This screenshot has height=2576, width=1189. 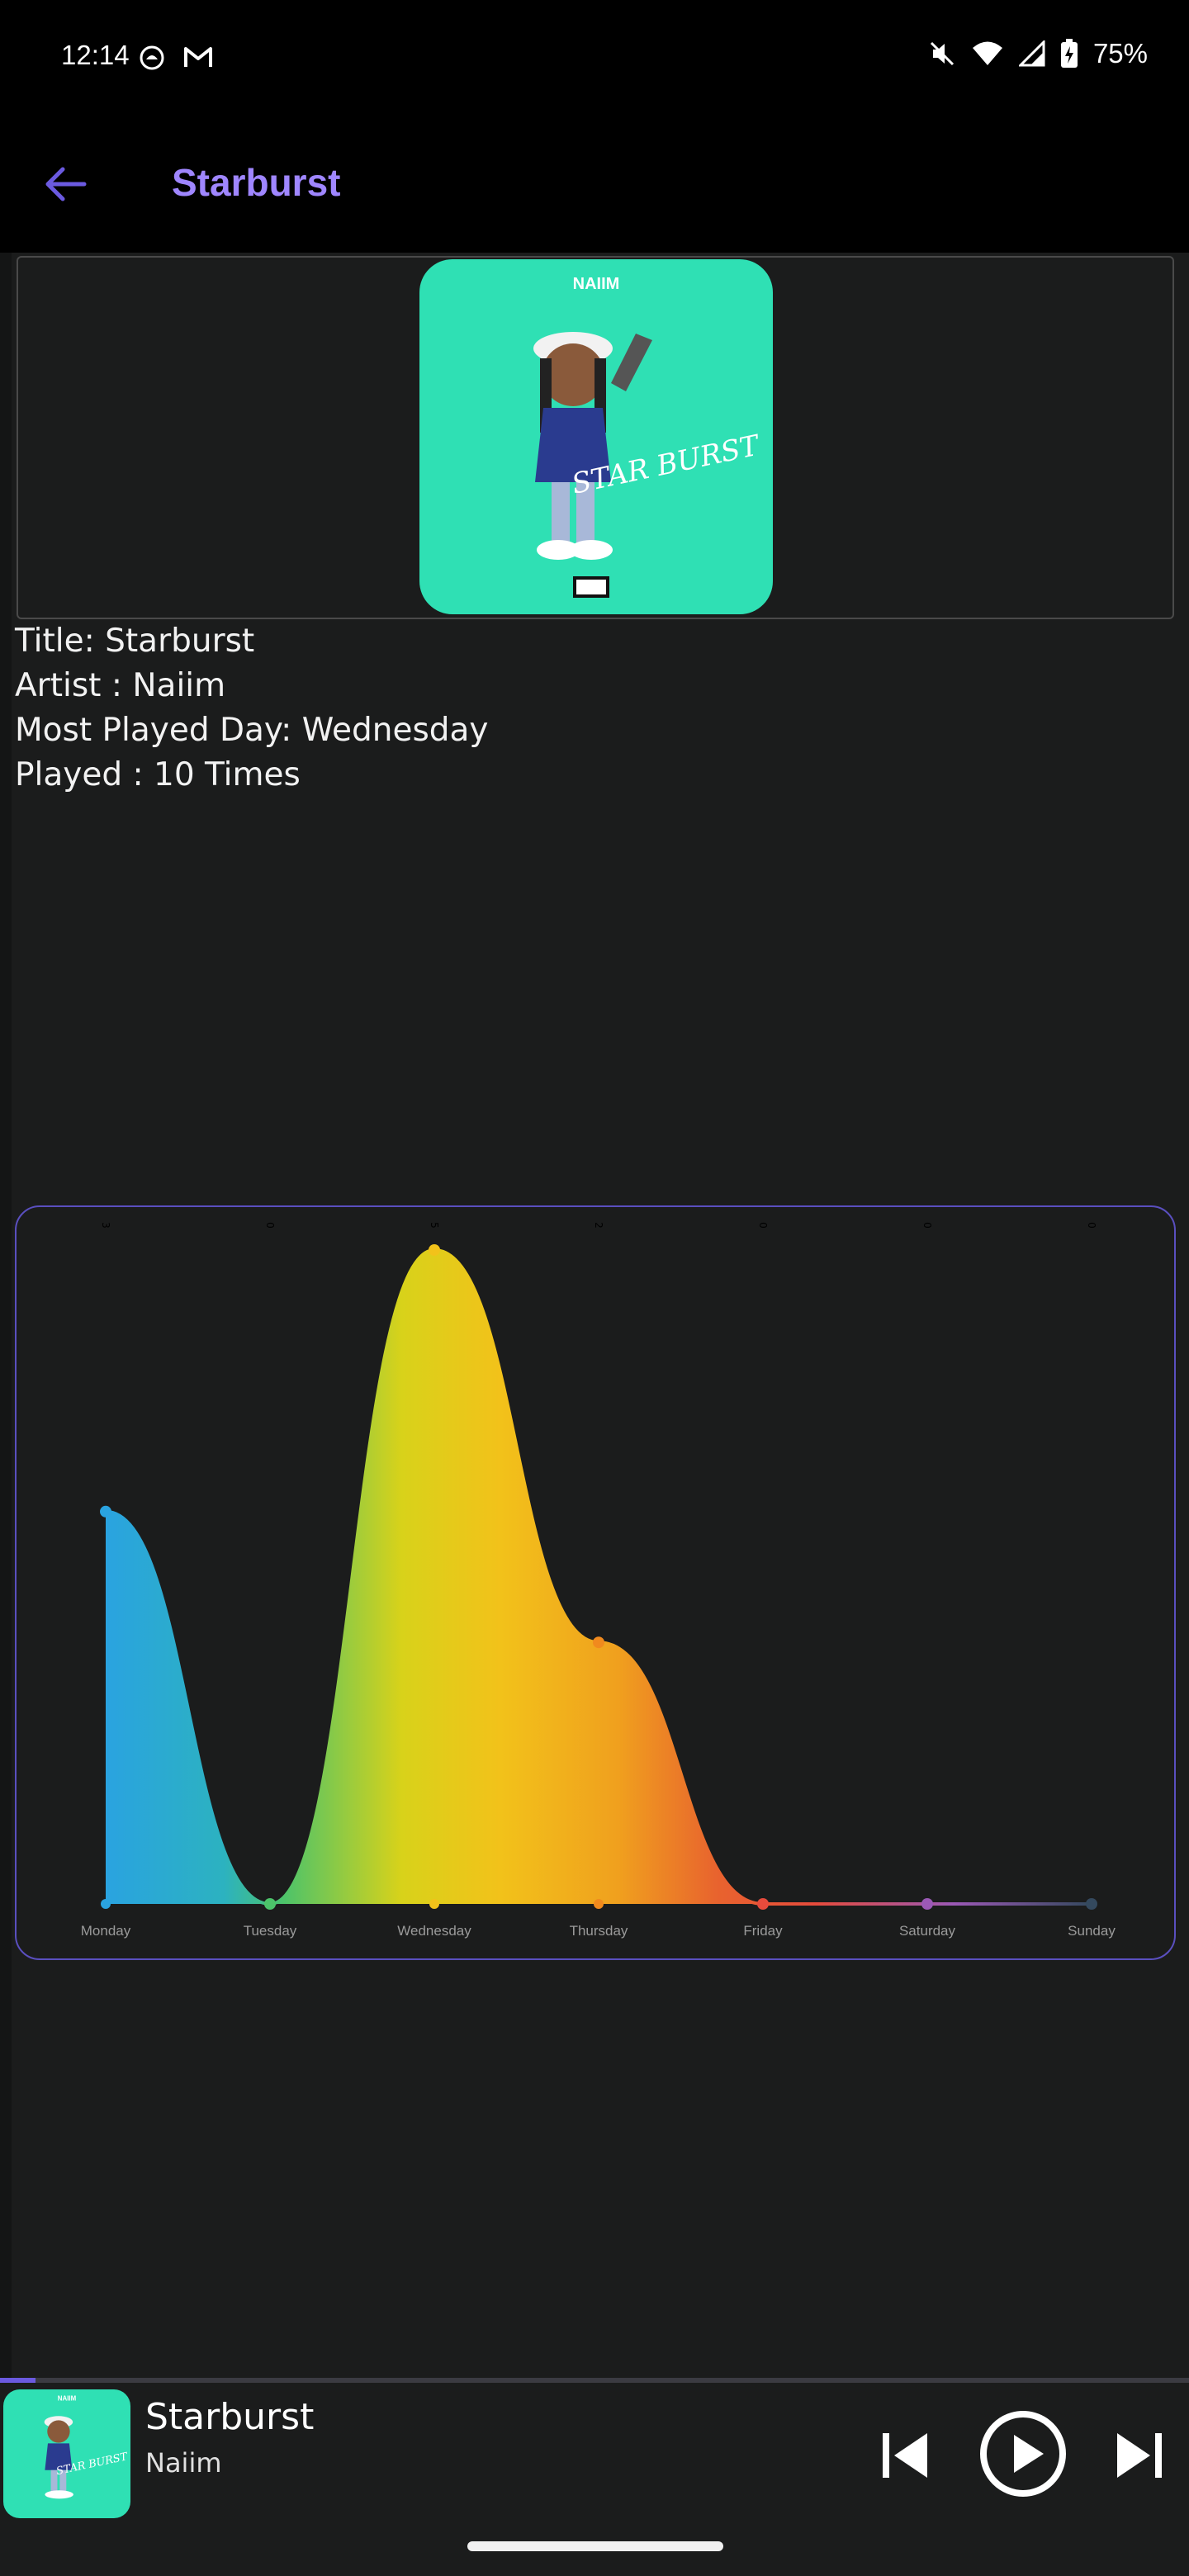 What do you see at coordinates (106, 1904) in the screenshot?
I see `chart-baseline-point-monday` at bounding box center [106, 1904].